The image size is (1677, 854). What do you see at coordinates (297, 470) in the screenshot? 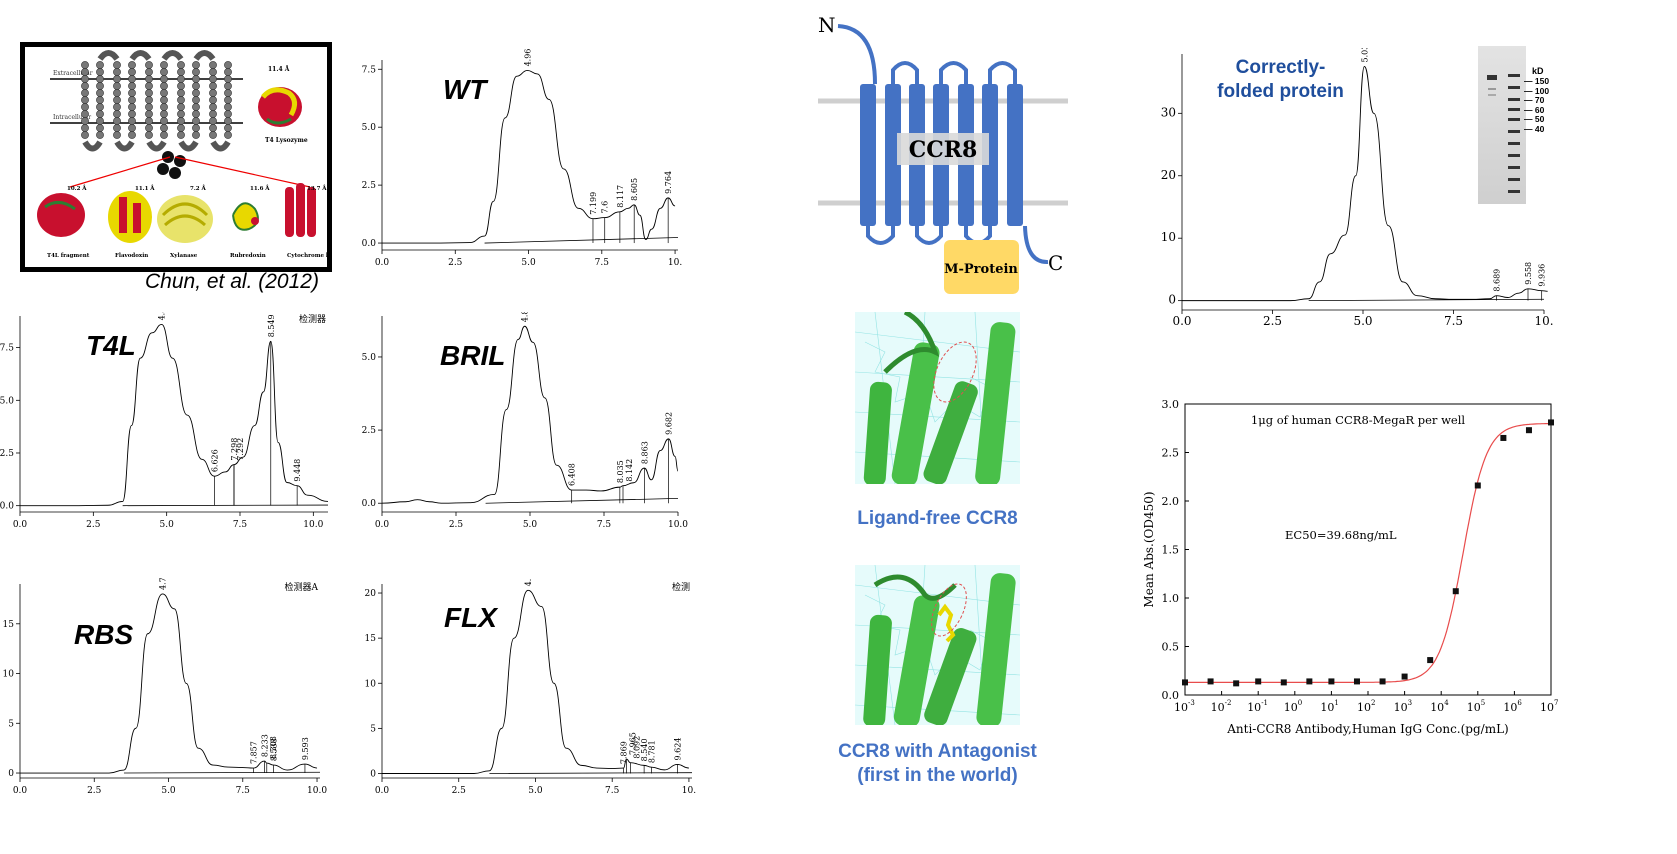
I see `peak-label: 9.448` at bounding box center [297, 470].